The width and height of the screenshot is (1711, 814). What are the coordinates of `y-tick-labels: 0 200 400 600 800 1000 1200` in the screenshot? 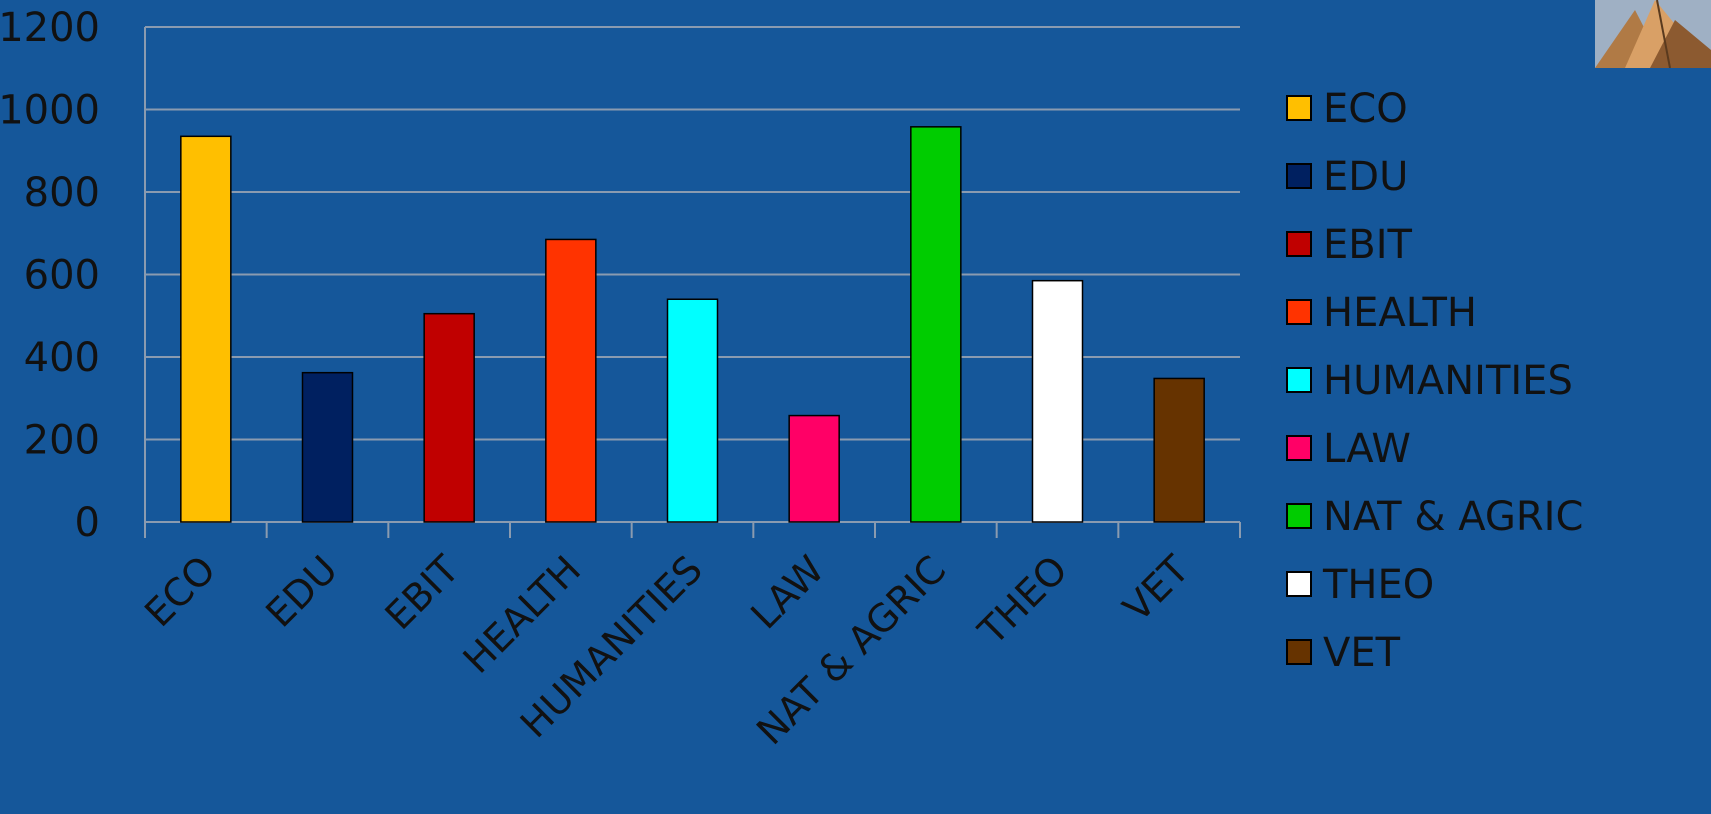 It's located at (50, 275).